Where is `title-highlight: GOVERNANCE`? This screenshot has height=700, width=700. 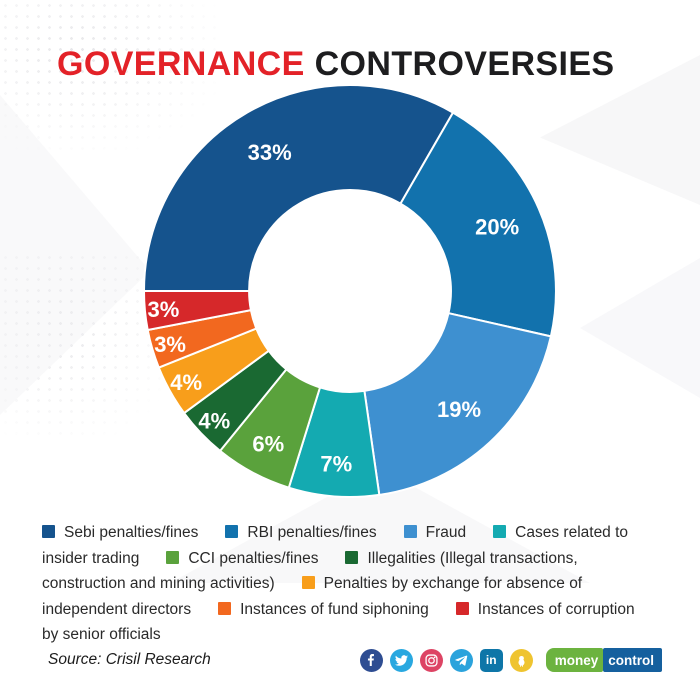
title-highlight: GOVERNANCE is located at coordinates (181, 63).